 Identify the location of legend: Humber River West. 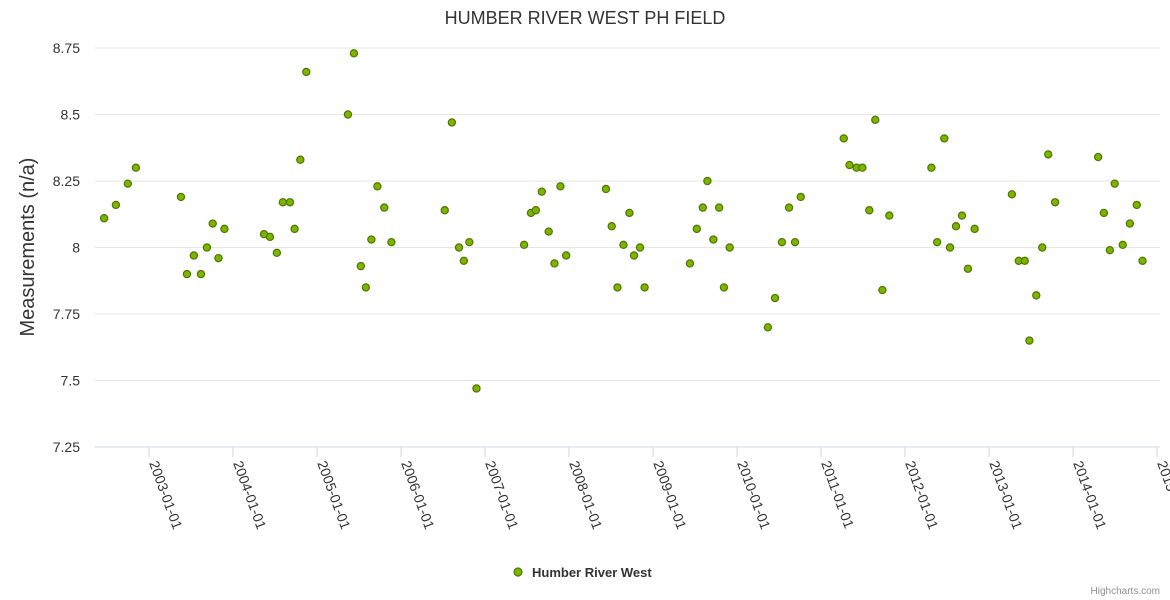
(582, 572).